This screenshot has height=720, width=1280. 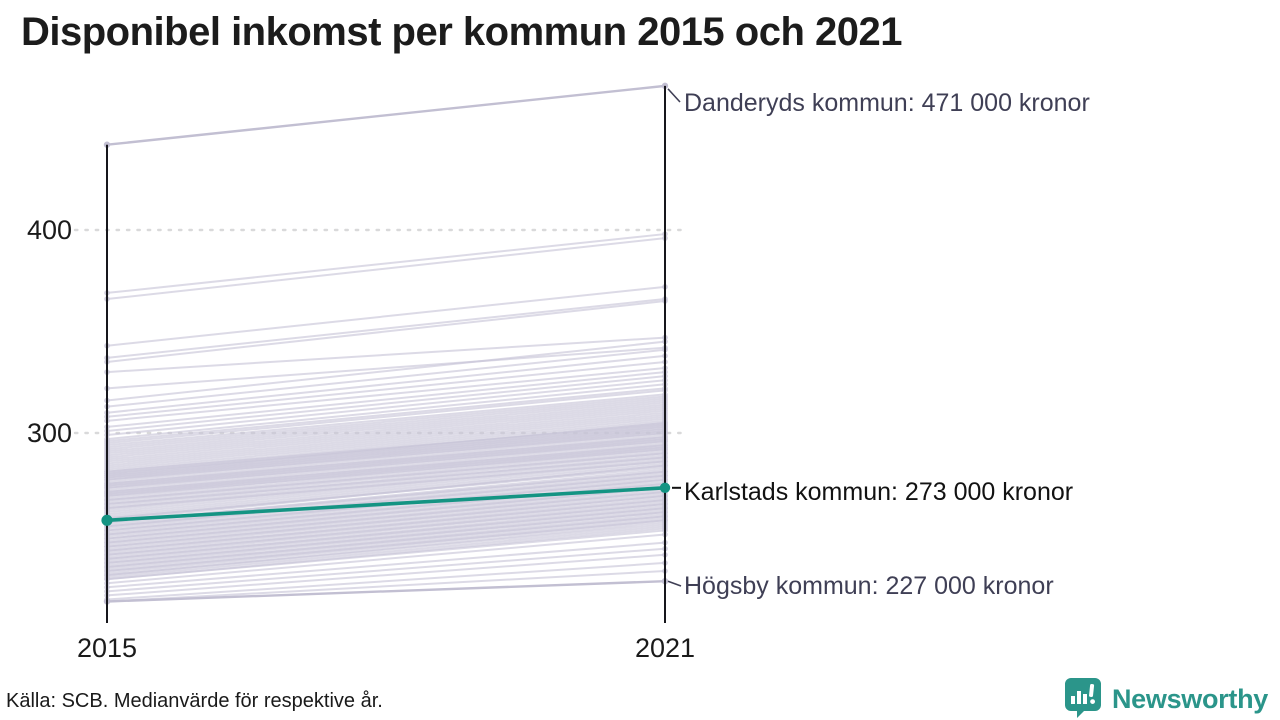 I want to click on brand-logo: Newsworthy, so click(x=1165, y=698).